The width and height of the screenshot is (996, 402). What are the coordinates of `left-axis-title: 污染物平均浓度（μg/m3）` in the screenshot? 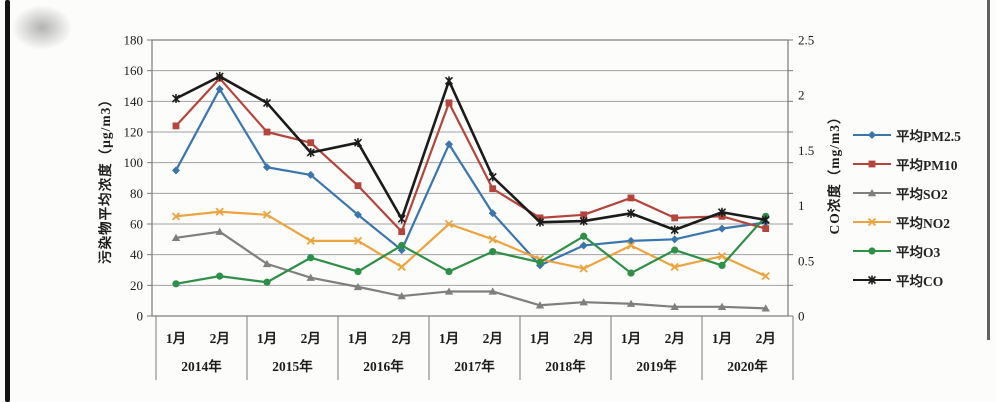 It's located at (105, 178).